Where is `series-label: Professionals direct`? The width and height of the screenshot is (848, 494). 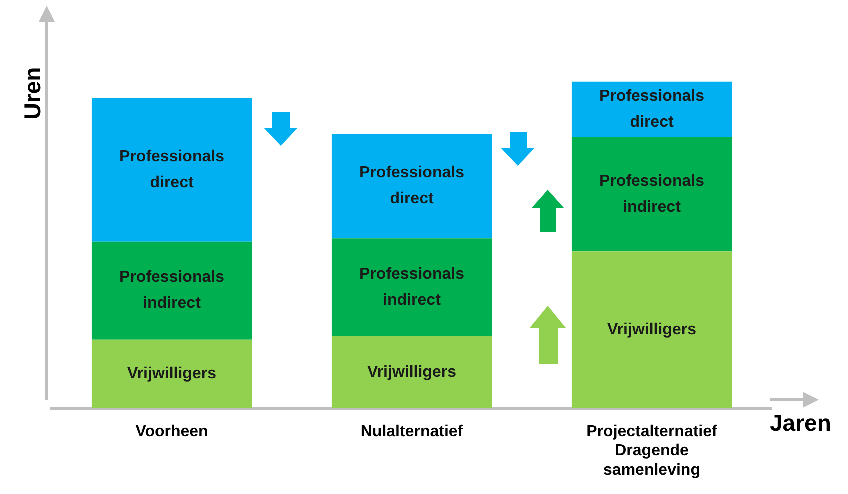 series-label: Professionals direct is located at coordinates (652, 110).